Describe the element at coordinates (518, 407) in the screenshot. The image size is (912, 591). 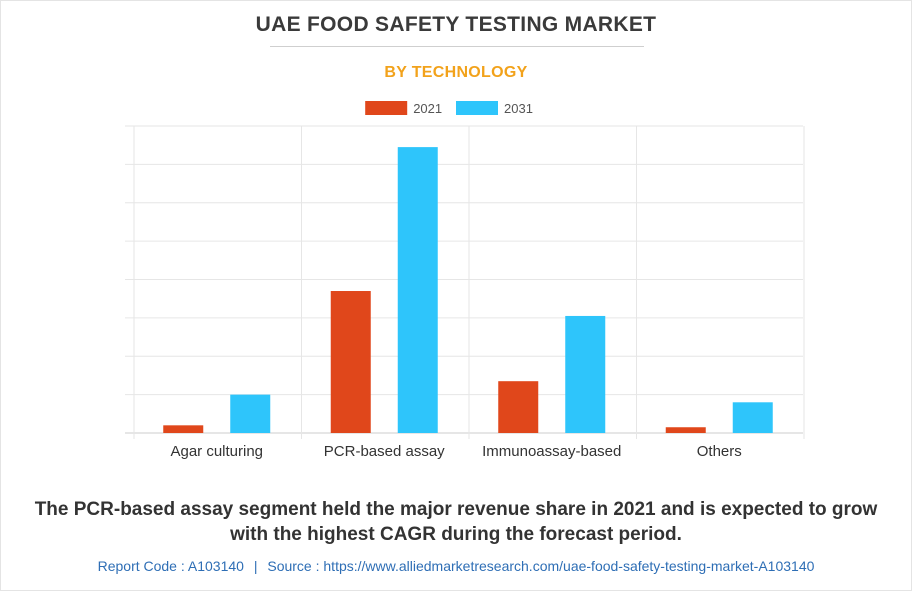
I see `bar-2021-immunoassay-based` at that location.